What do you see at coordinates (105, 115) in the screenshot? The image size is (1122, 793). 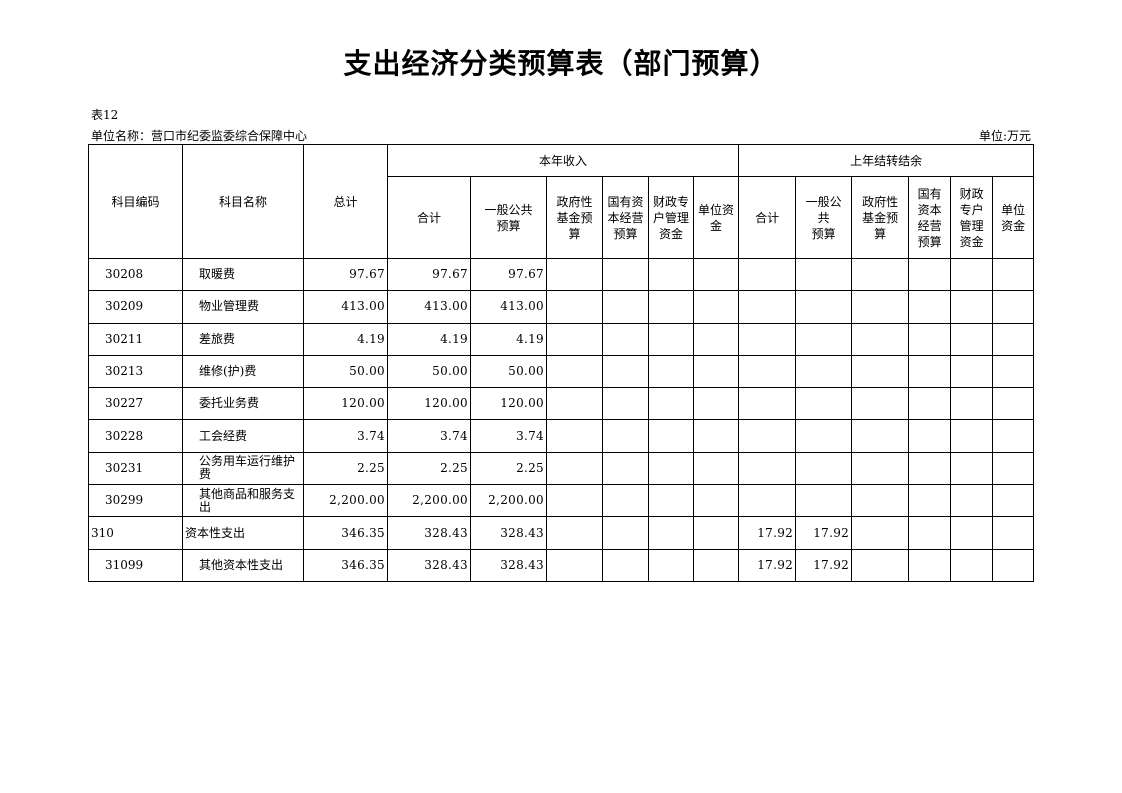 I see `table-number: 表12` at bounding box center [105, 115].